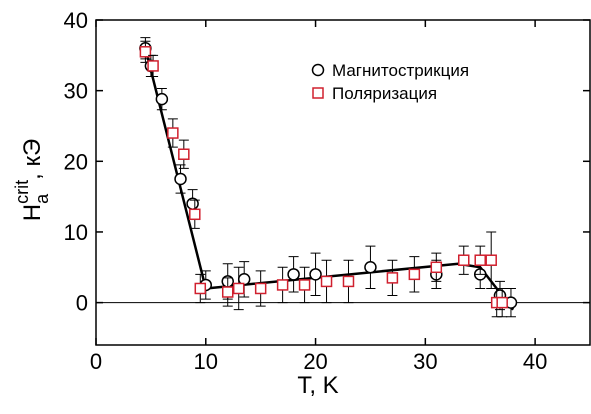 This screenshot has height=414, width=591. I want to click on y-label-sub: a, so click(42, 198).